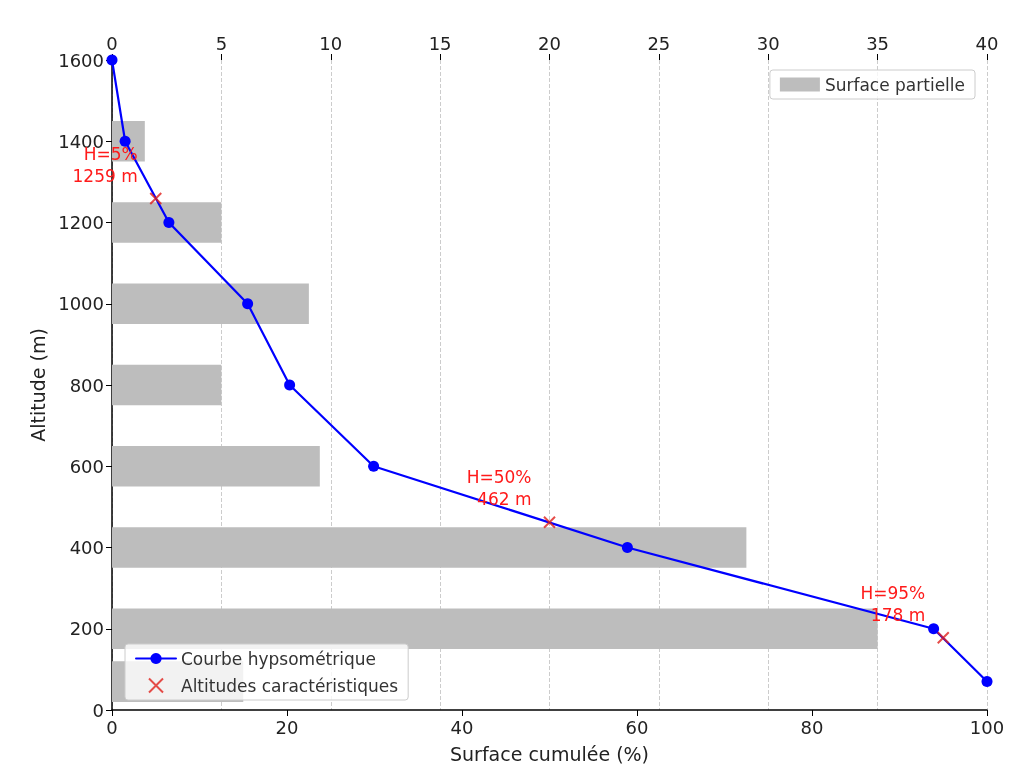 Image resolution: width=1015 pixels, height=773 pixels. I want to click on legend-label: Altitudes caractéristiques, so click(290, 685).